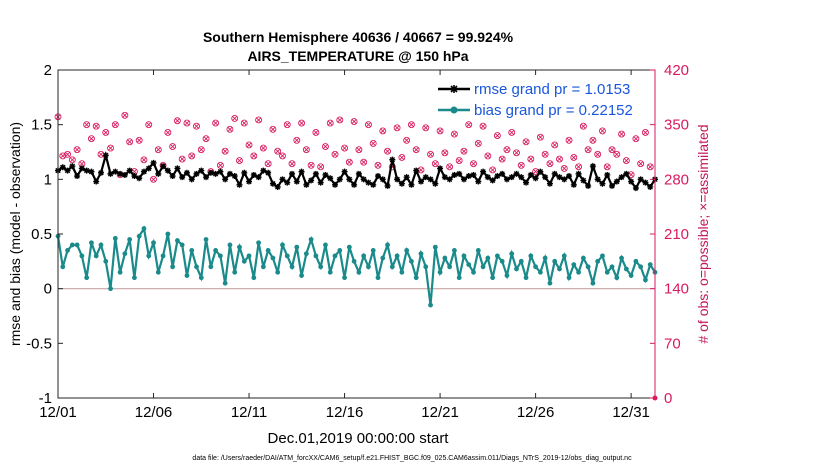 This screenshot has width=830, height=470. I want to click on y-right-tick-label: 280, so click(676, 179).